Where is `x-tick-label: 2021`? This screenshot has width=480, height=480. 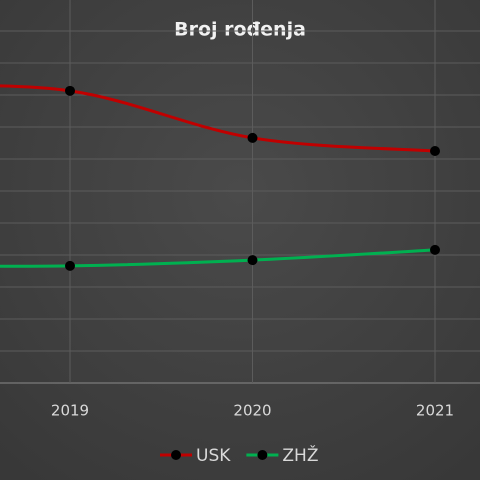
x-tick-label: 2021 is located at coordinates (435, 411).